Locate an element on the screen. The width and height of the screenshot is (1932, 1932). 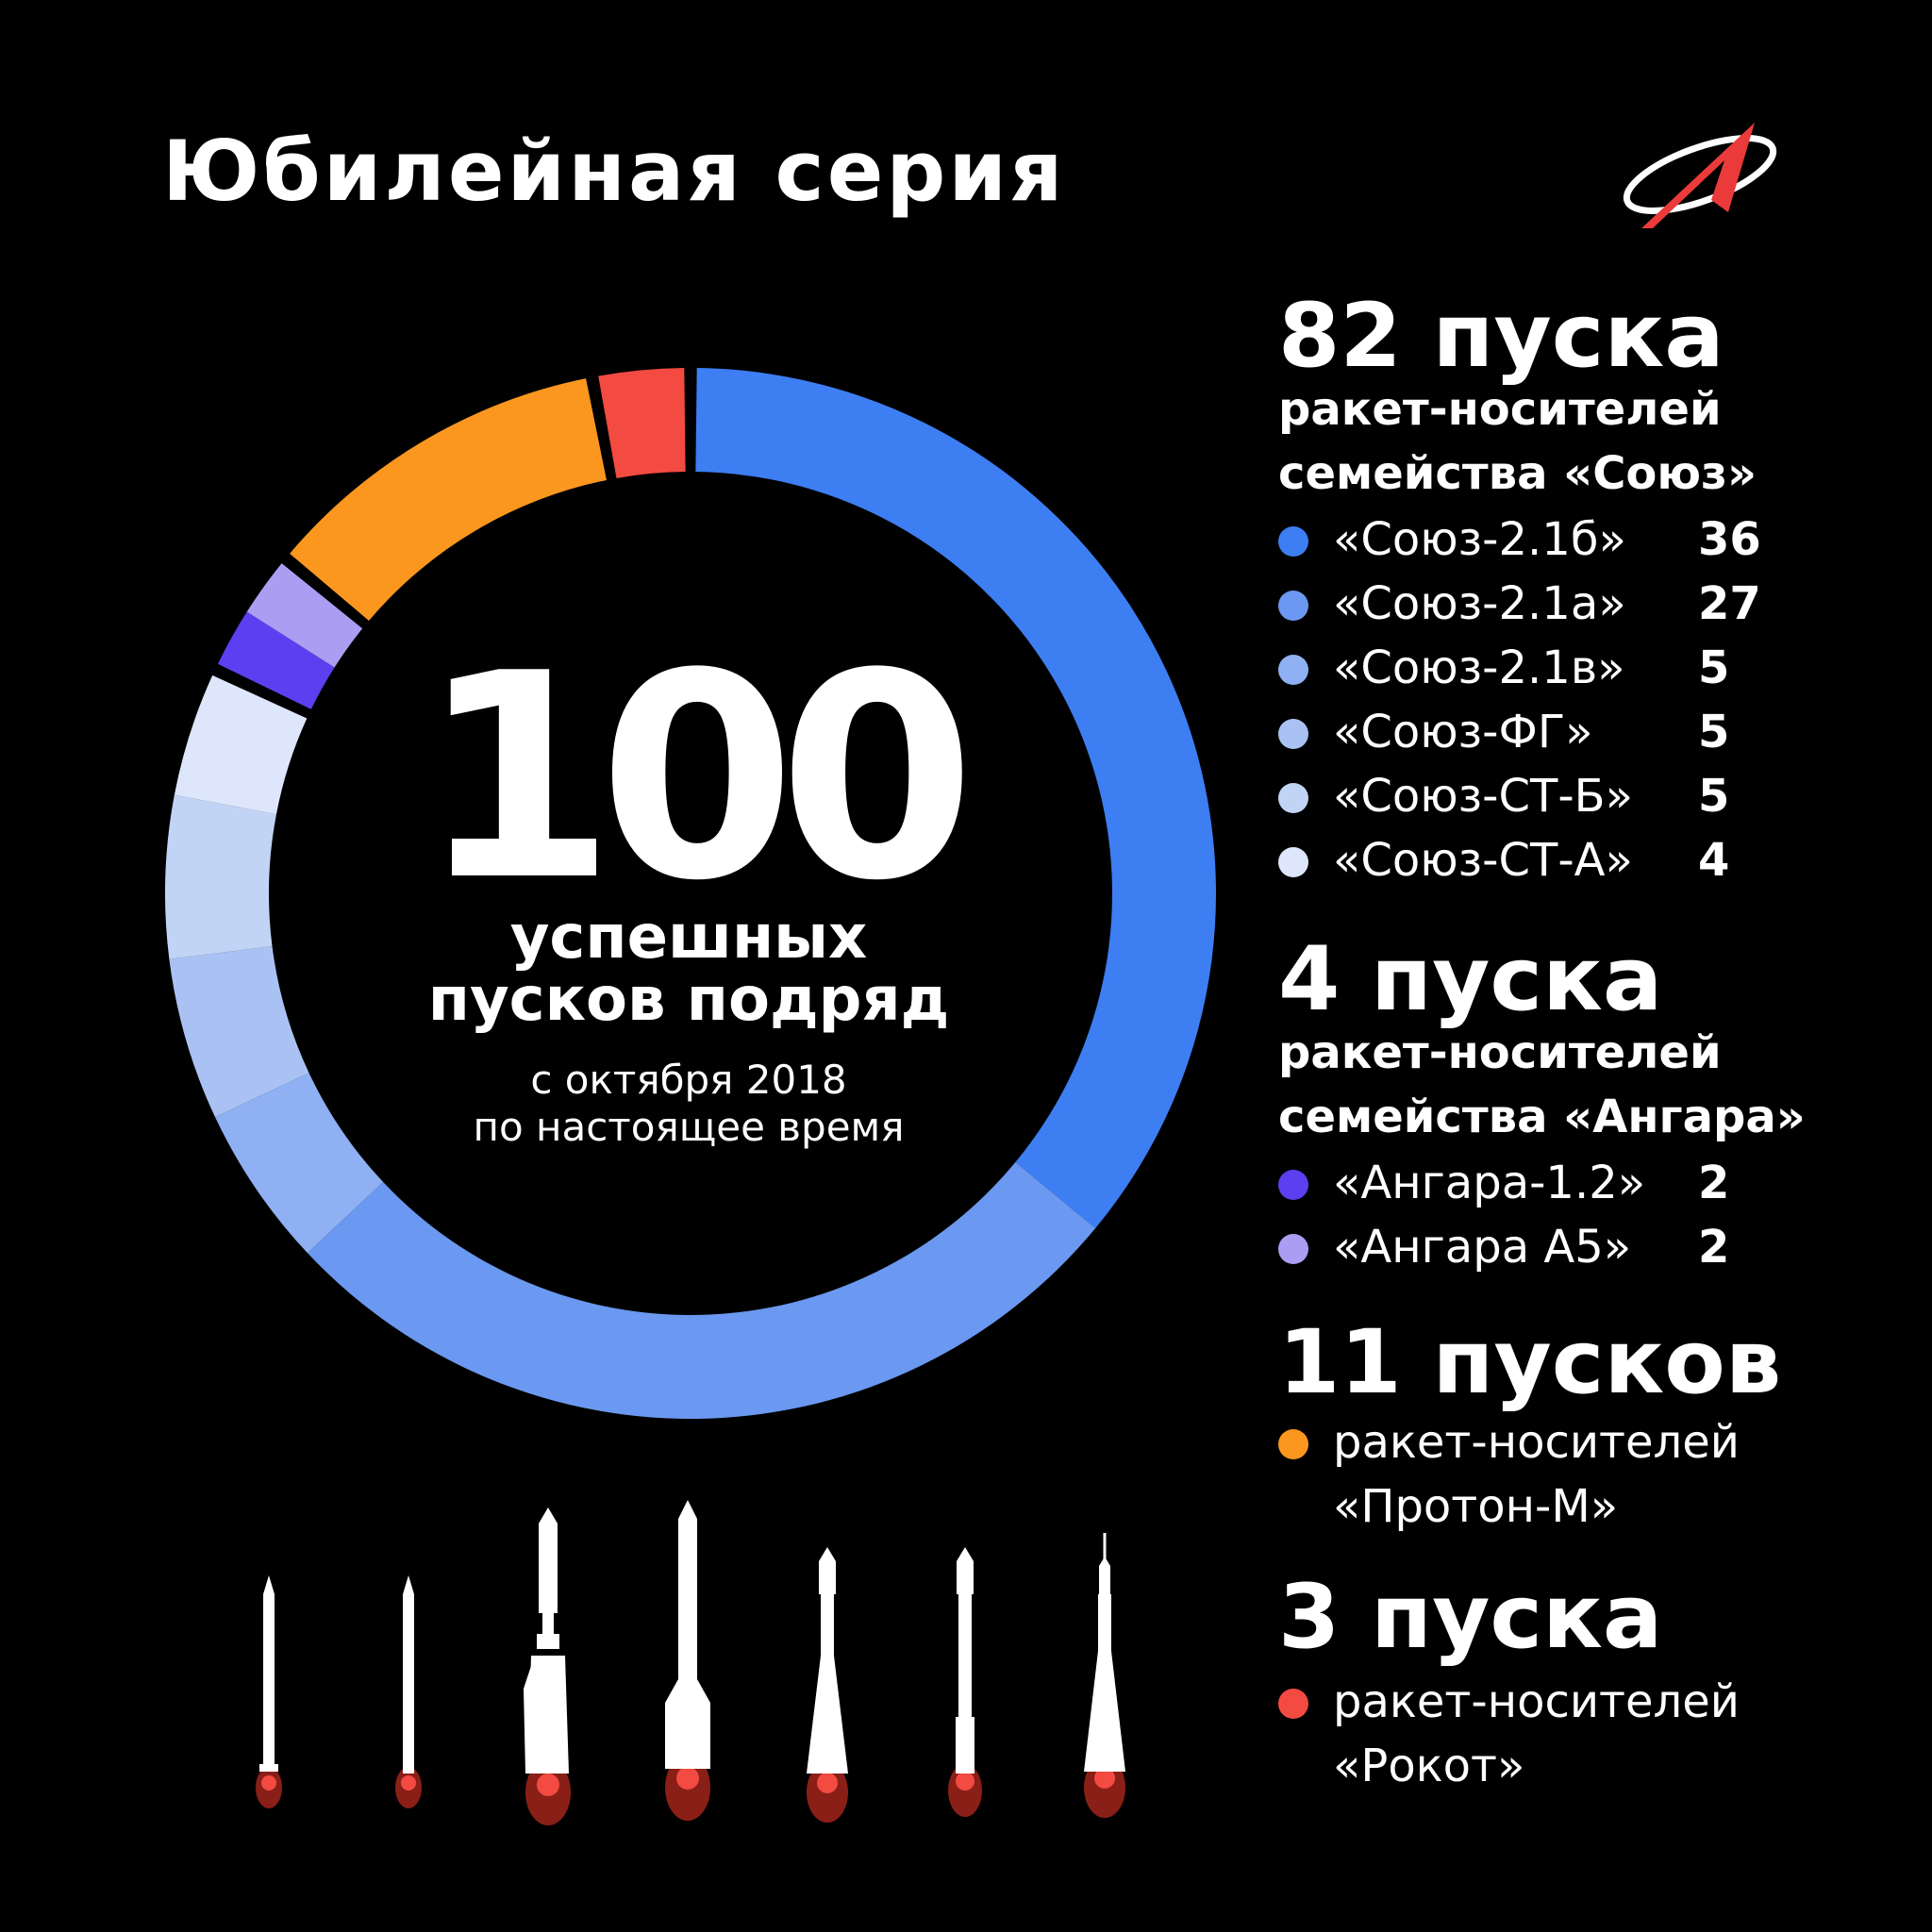
center-period: с октября 2018 по настоящее время is located at coordinates (689, 1103).